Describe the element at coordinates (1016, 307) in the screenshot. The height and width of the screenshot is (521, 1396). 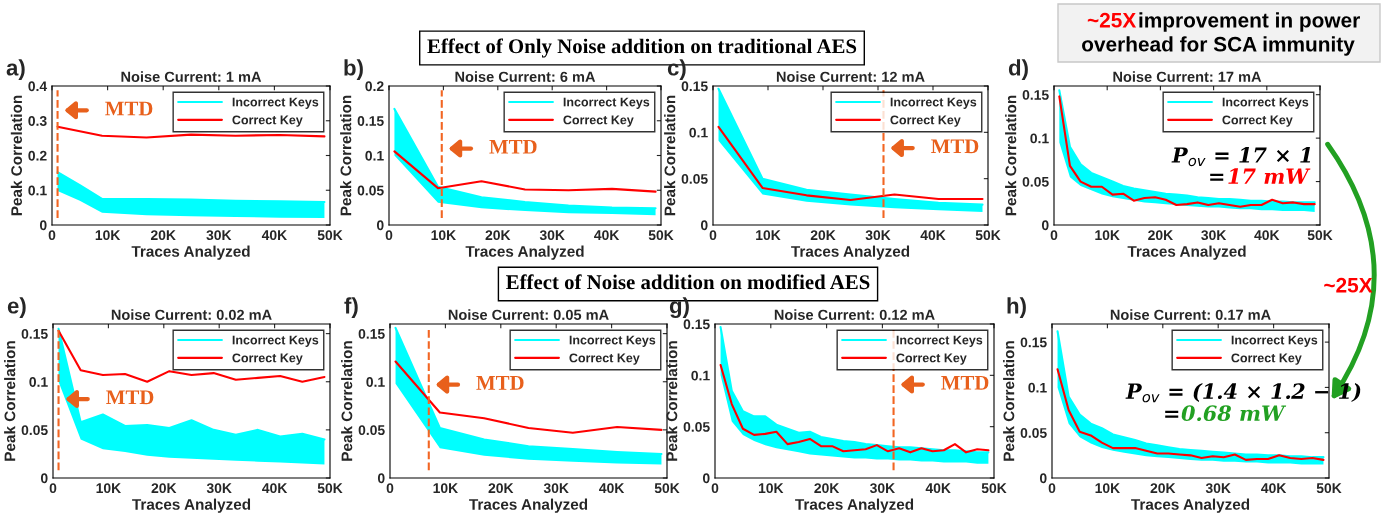
I see `text: h)` at that location.